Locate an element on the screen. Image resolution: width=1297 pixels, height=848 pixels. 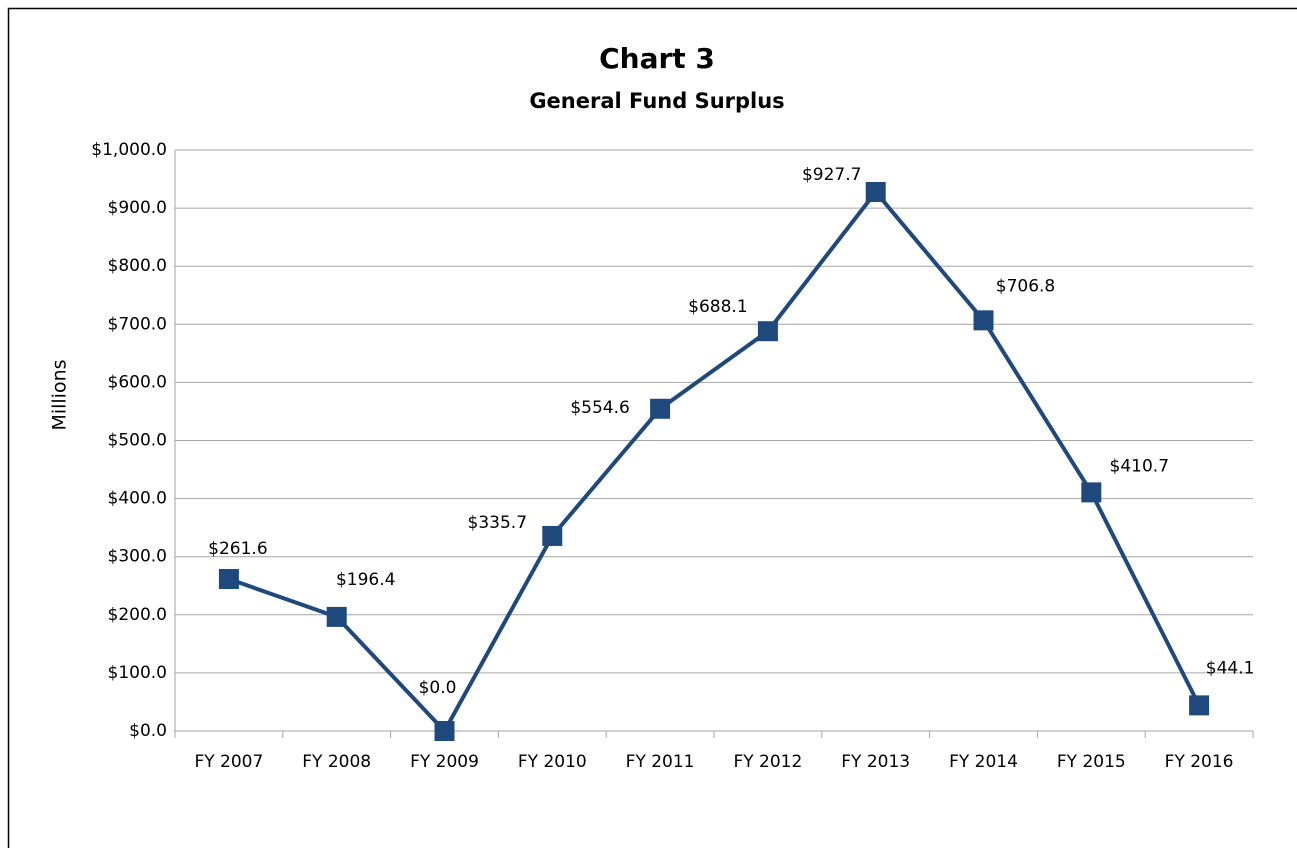
y-tick-label: $600.0 is located at coordinates (137, 382).